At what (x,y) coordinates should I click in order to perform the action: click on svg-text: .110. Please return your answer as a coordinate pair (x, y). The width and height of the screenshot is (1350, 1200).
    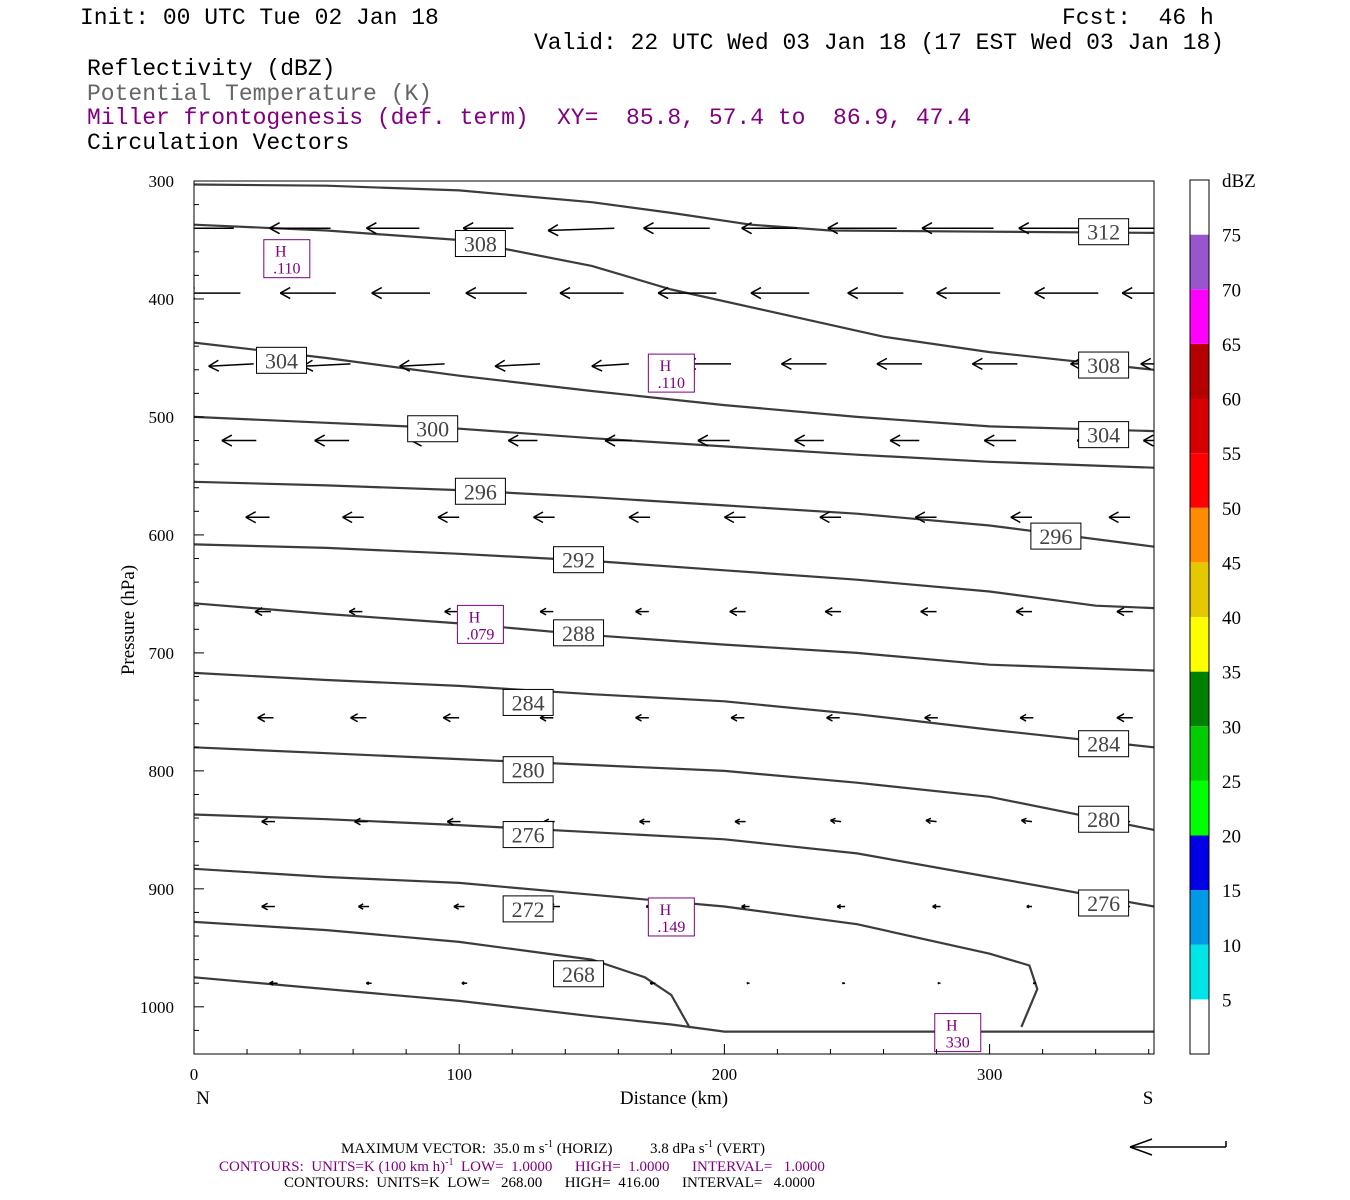
    Looking at the image, I should click on (286, 269).